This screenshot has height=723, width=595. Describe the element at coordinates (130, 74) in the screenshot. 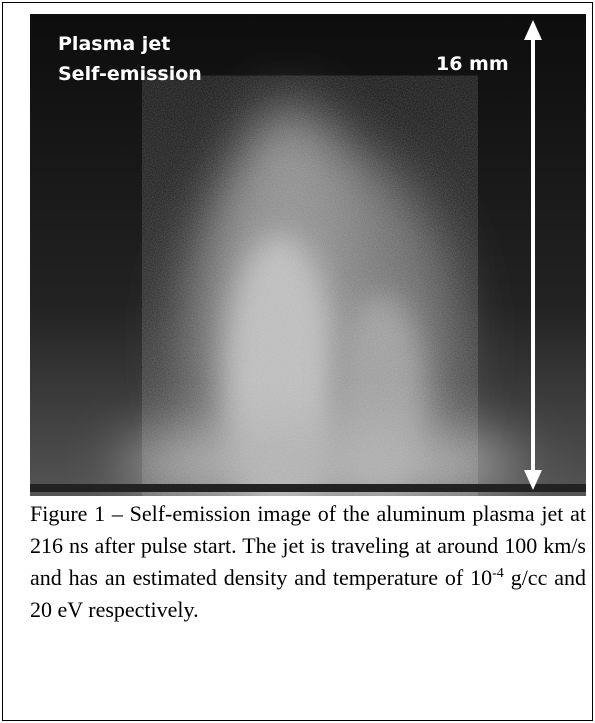

I see `label: Self-emission` at that location.